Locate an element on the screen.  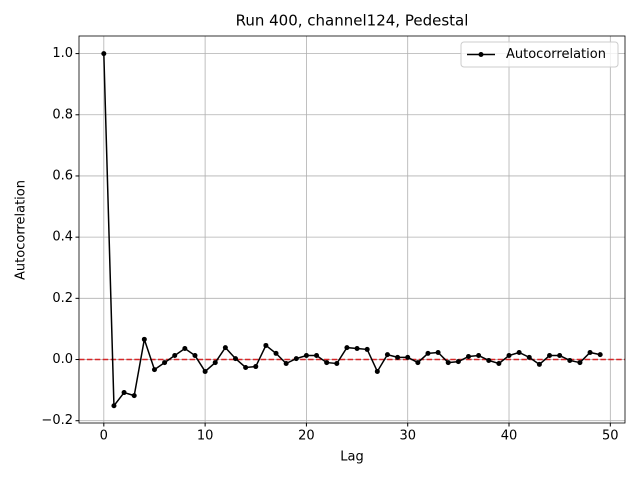
x-tick-label: 50 is located at coordinates (610, 436).